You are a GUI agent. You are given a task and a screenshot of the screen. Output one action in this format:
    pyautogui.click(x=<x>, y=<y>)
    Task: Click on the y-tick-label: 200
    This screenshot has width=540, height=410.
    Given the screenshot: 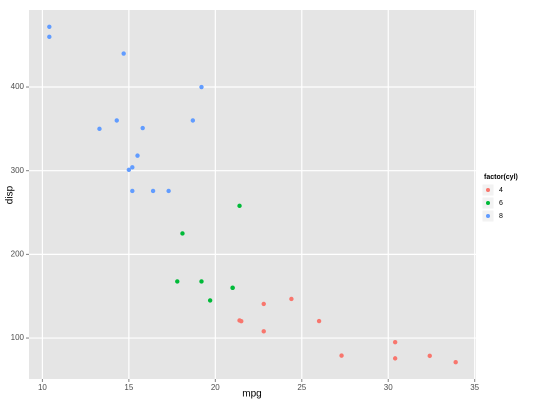 What is the action you would take?
    pyautogui.click(x=18, y=253)
    